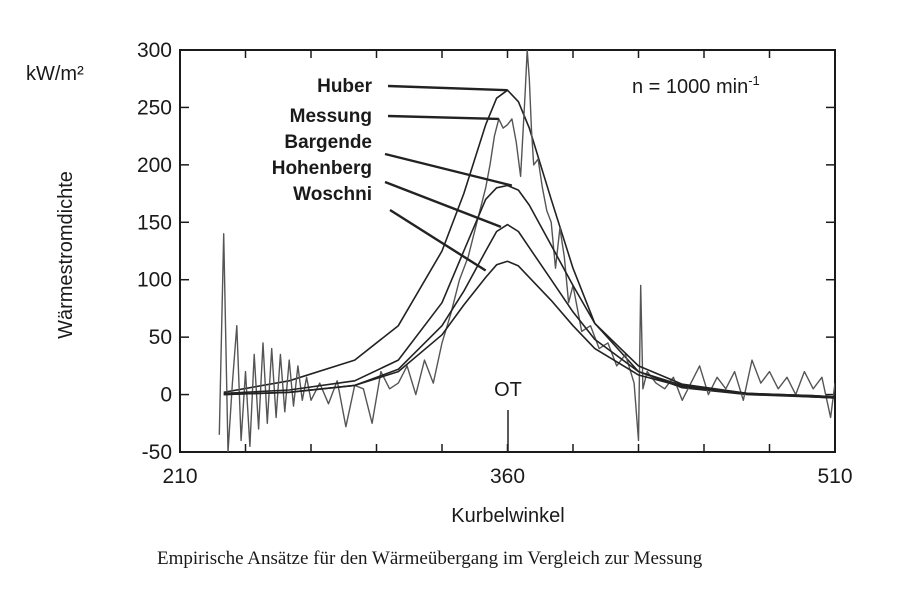 The height and width of the screenshot is (600, 914). What do you see at coordinates (154, 251) in the screenshot?
I see `y-tick-labels: -50 0 50 100 150 200 250 300` at bounding box center [154, 251].